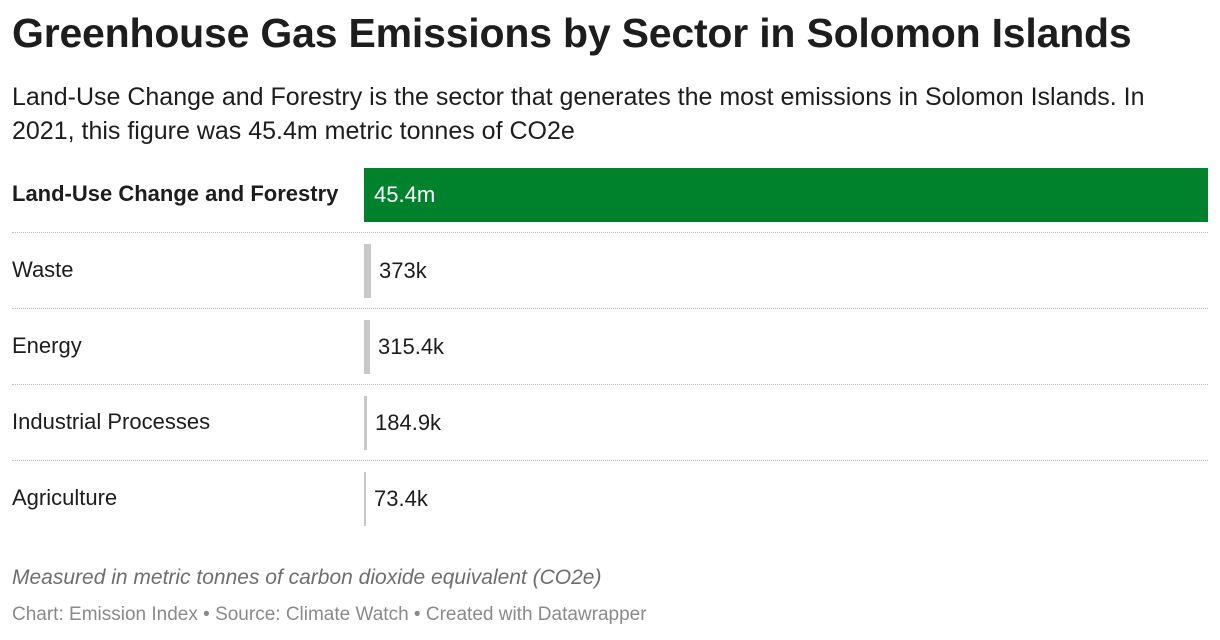 Image resolution: width=1220 pixels, height=640 pixels. Describe the element at coordinates (610, 280) in the screenshot. I see `bar-row: Waste 373k` at that location.